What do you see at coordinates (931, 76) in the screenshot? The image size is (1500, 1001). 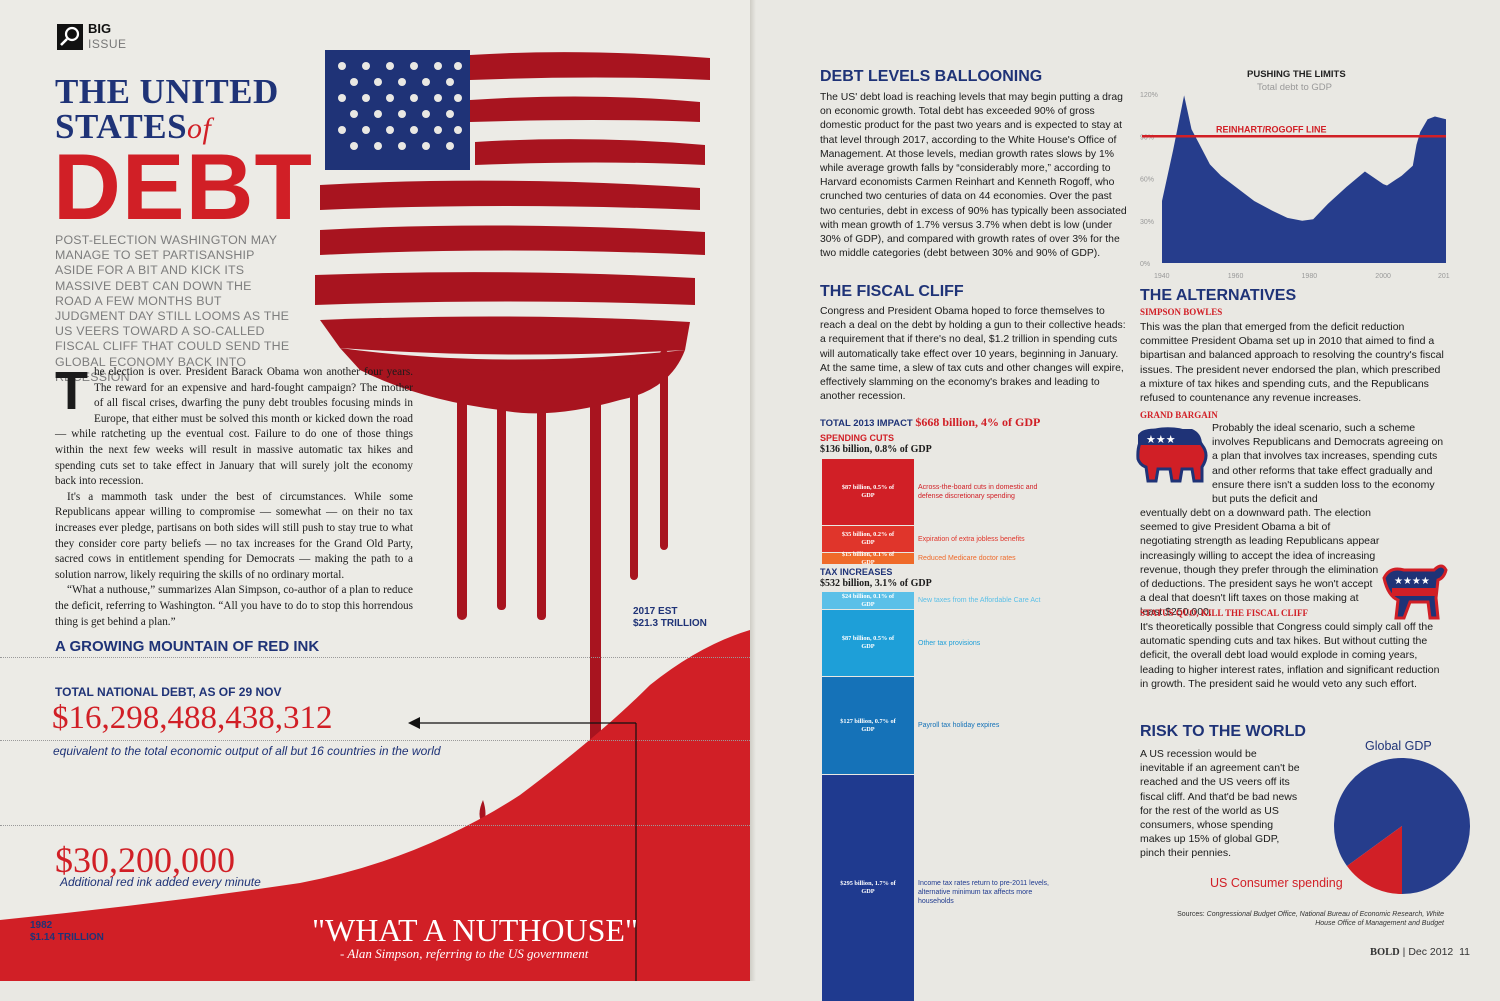 I see `debt-levels-heading: DEBT LEVELS BALLOONING` at bounding box center [931, 76].